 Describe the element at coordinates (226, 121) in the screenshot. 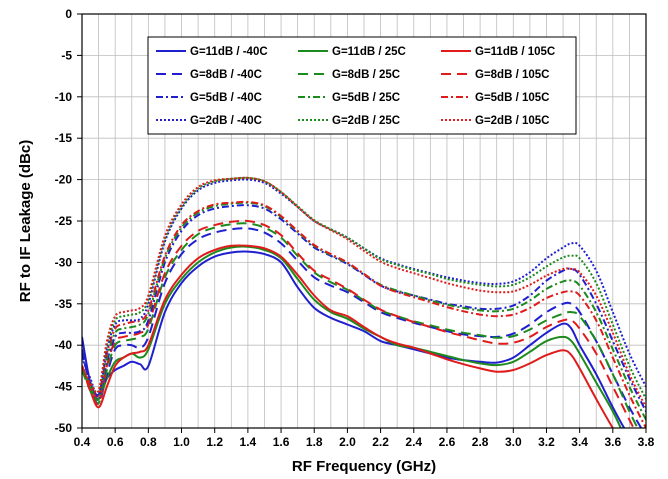

I see `legend-label: G=2dB / -40C` at that location.